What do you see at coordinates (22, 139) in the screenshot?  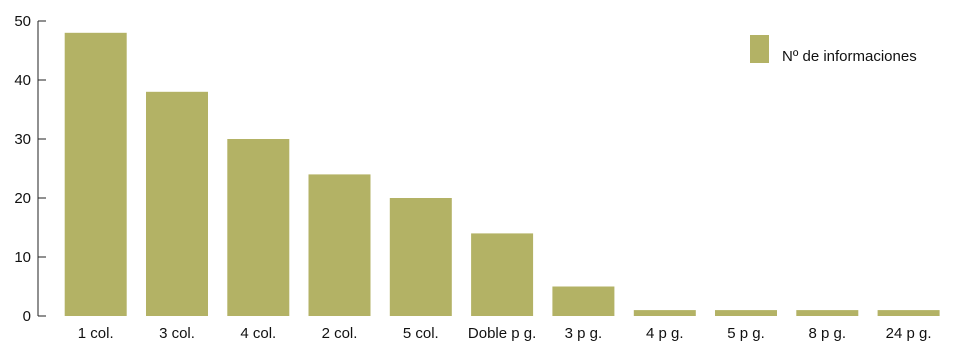 I see `y-tick-label: 30` at bounding box center [22, 139].